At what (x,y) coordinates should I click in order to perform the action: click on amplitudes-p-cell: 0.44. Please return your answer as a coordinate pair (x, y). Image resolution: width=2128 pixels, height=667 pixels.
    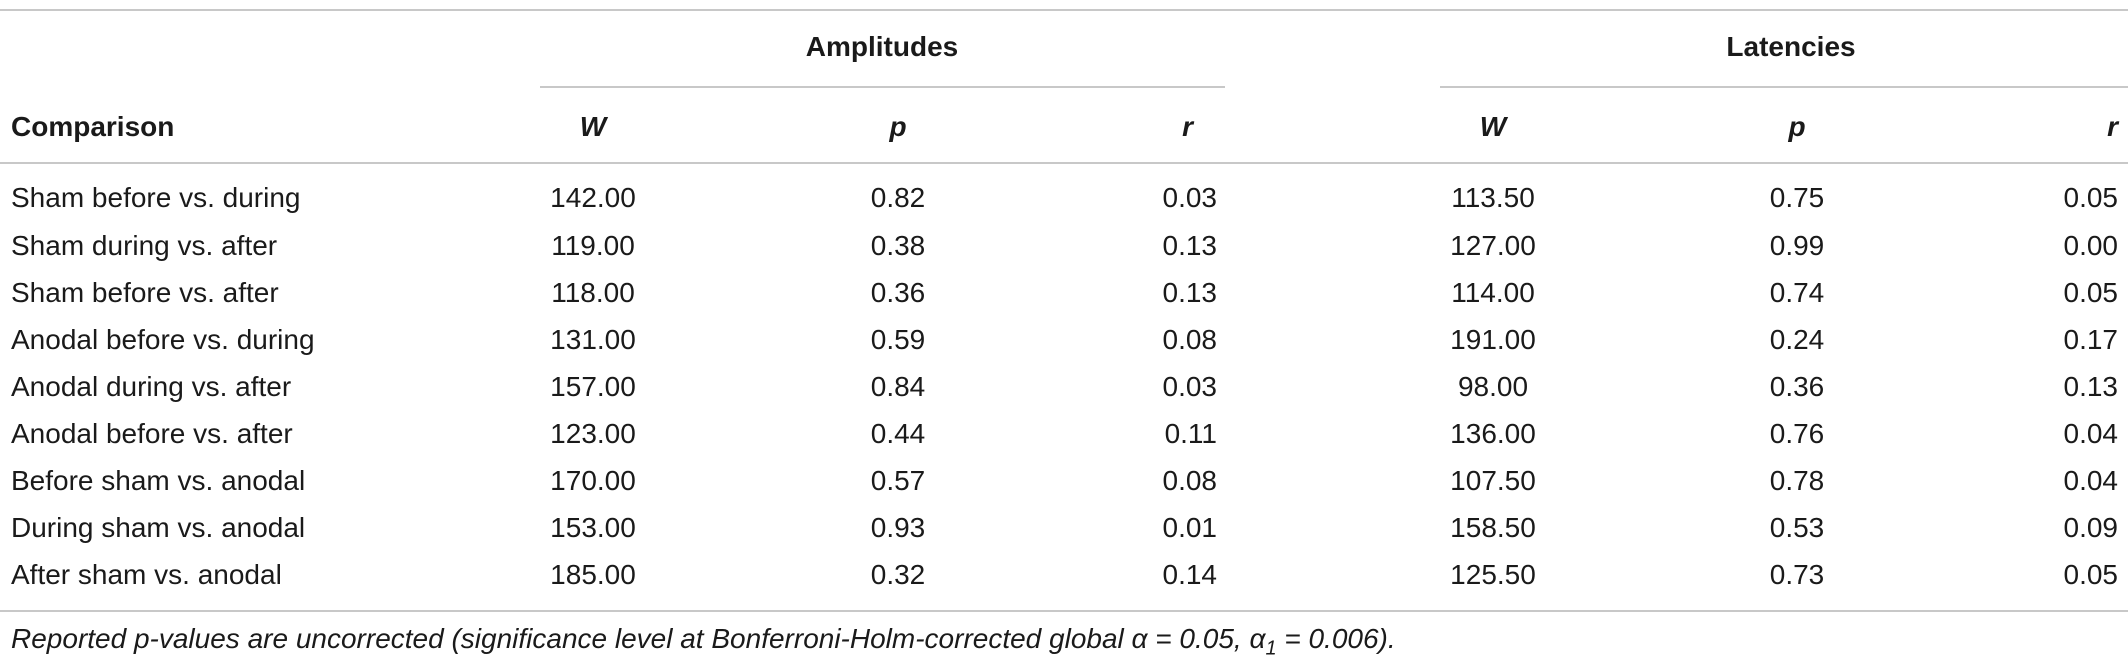
    Looking at the image, I should click on (898, 433).